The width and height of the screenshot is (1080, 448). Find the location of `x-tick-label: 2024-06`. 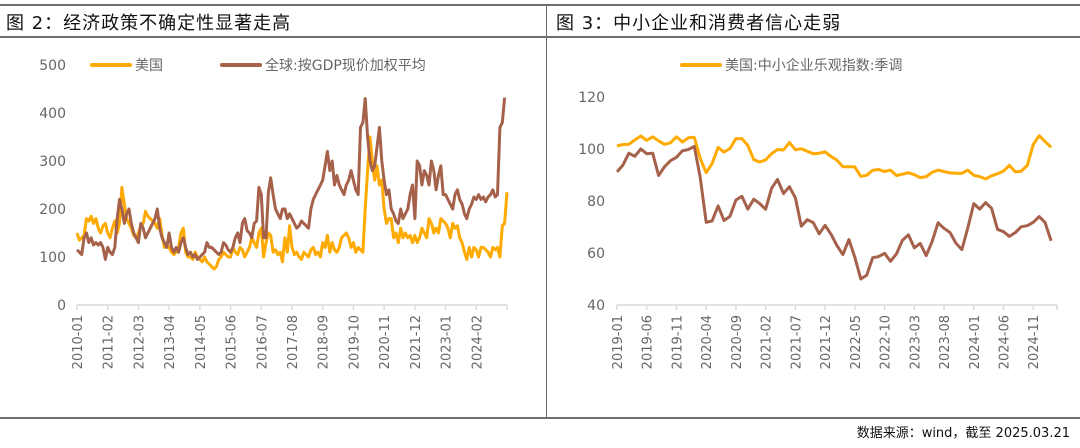

x-tick-label: 2024-06 is located at coordinates (1004, 342).